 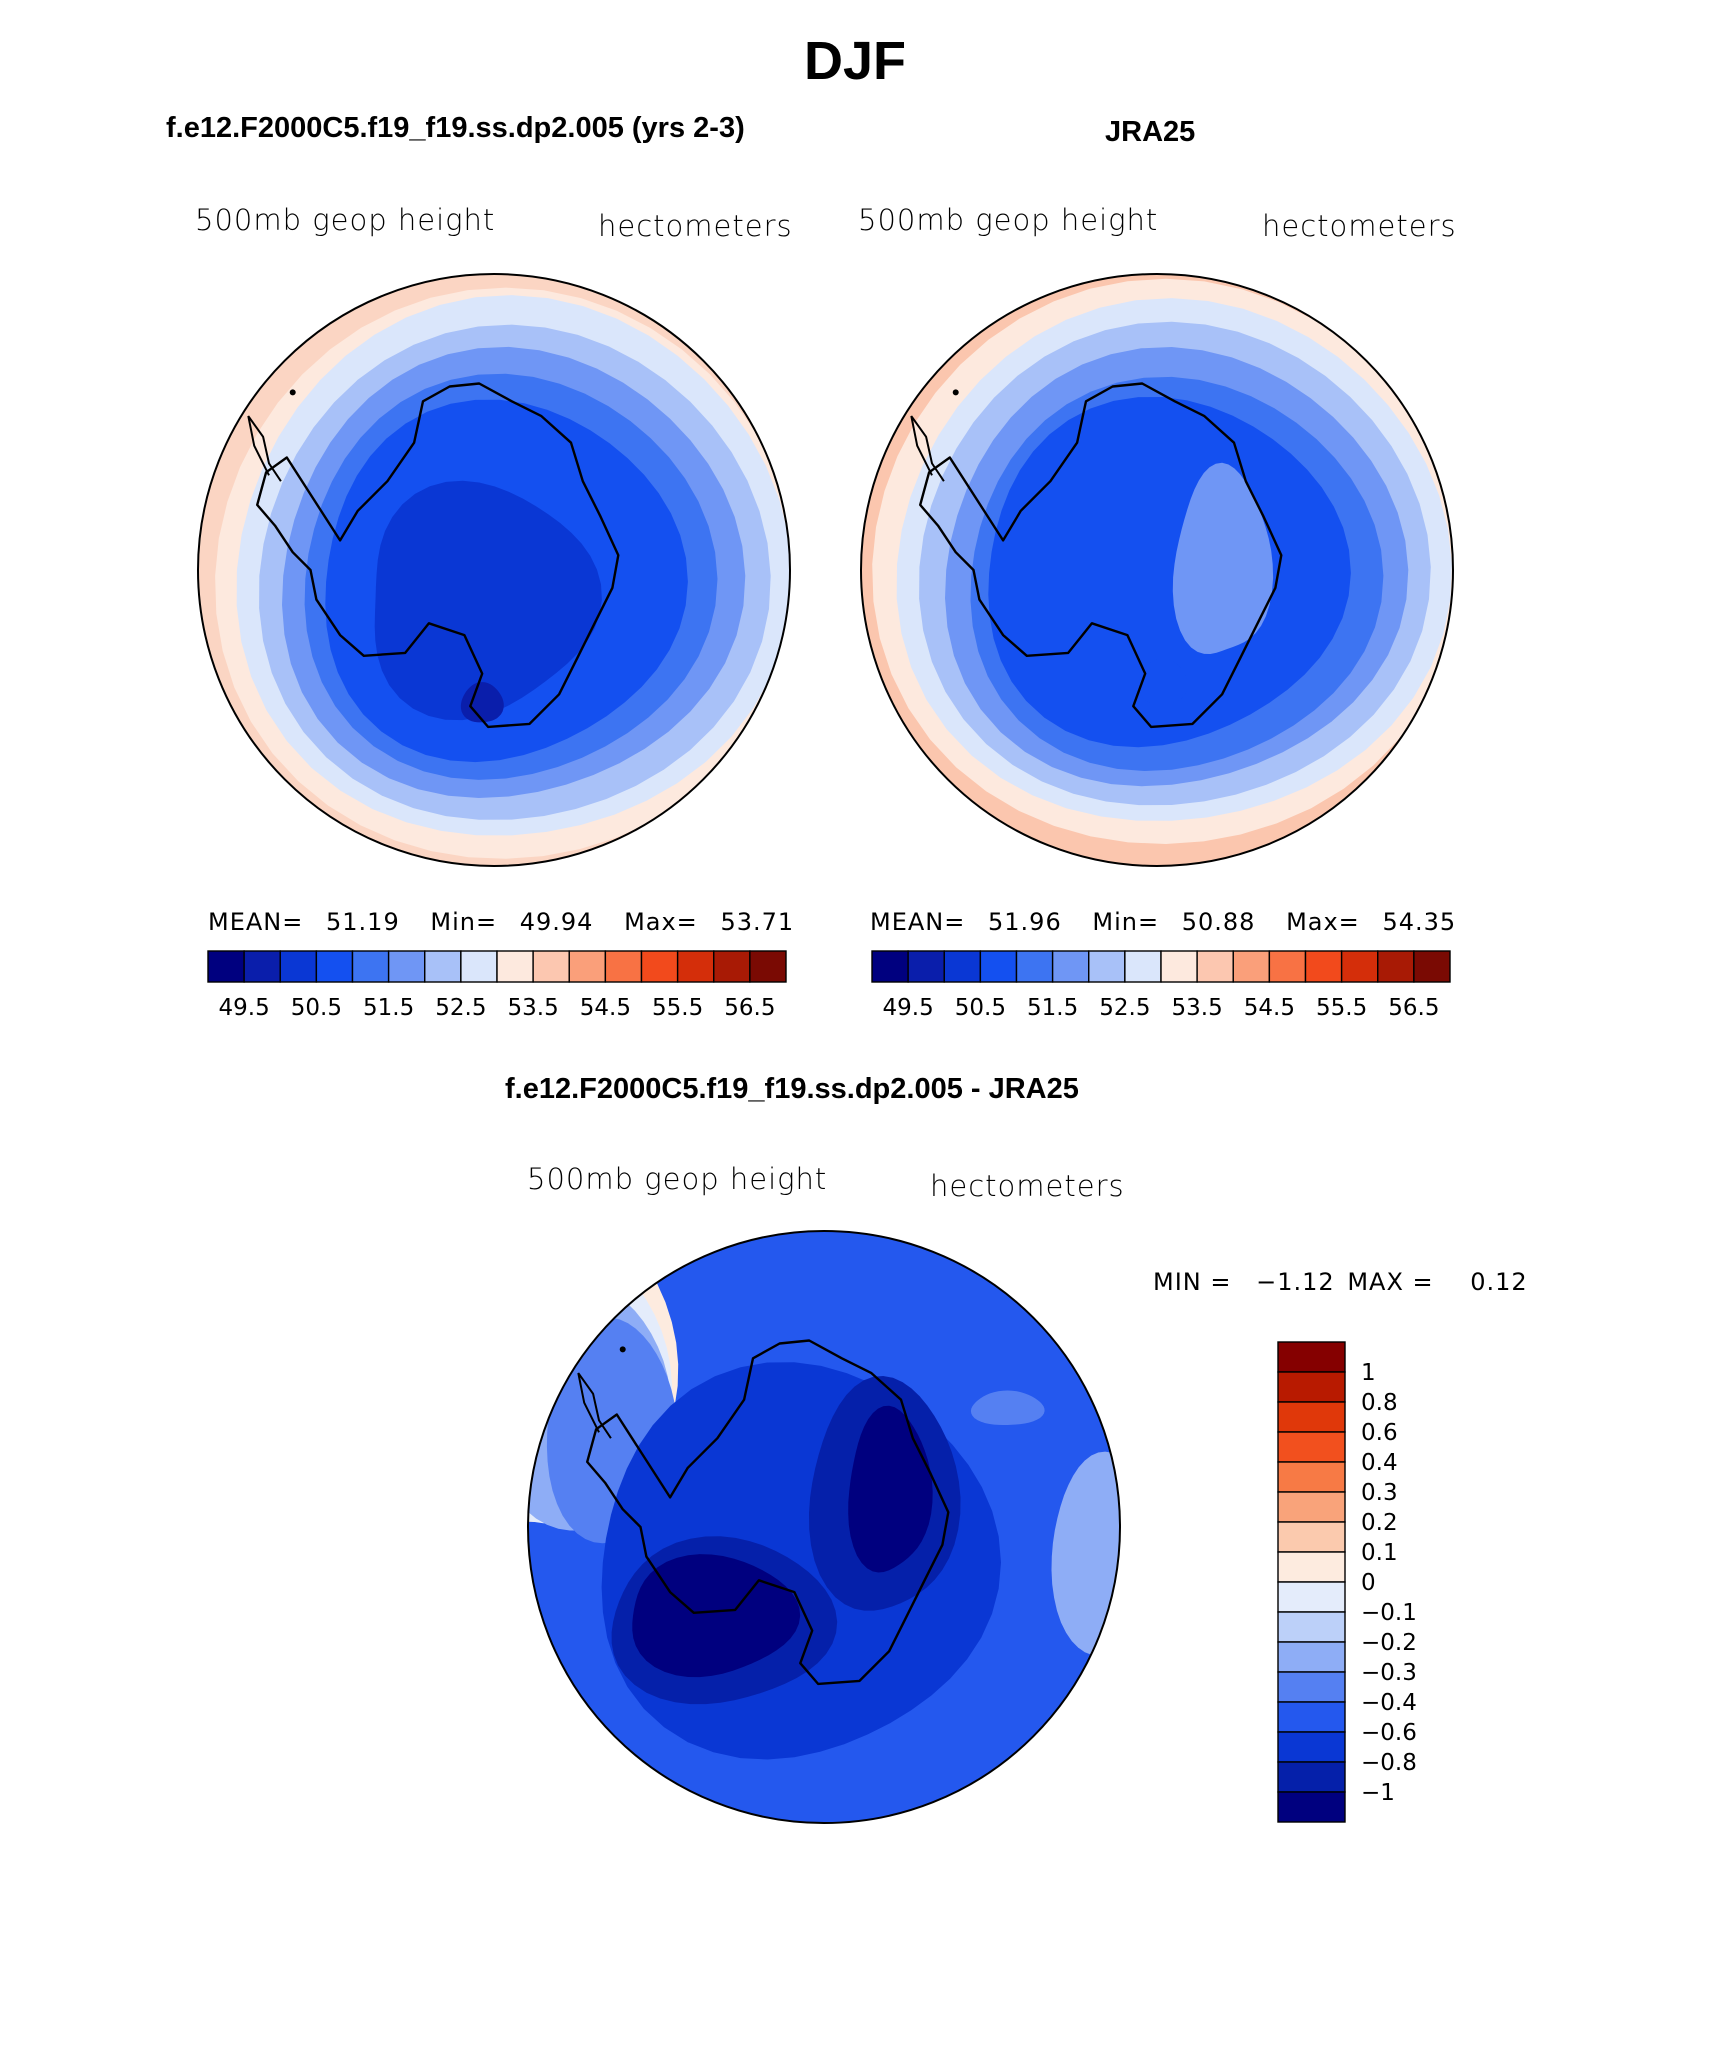 What do you see at coordinates (749, 1008) in the screenshot?
I see `left-colorbar-tick-label-7: 56.5` at bounding box center [749, 1008].